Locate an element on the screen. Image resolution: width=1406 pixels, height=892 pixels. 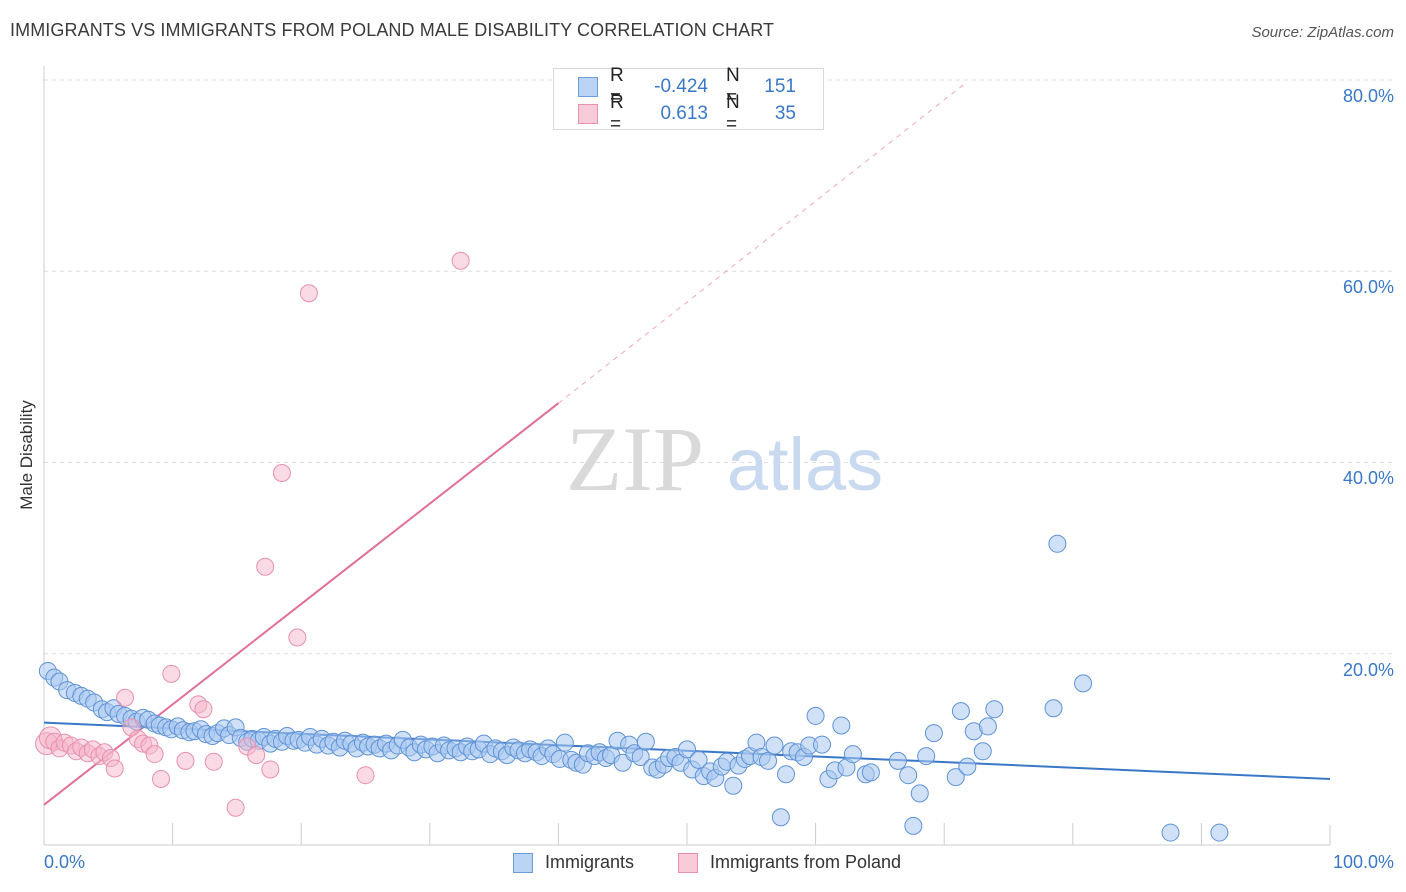
legend-r-value: -0.424 is located at coordinates (681, 86).